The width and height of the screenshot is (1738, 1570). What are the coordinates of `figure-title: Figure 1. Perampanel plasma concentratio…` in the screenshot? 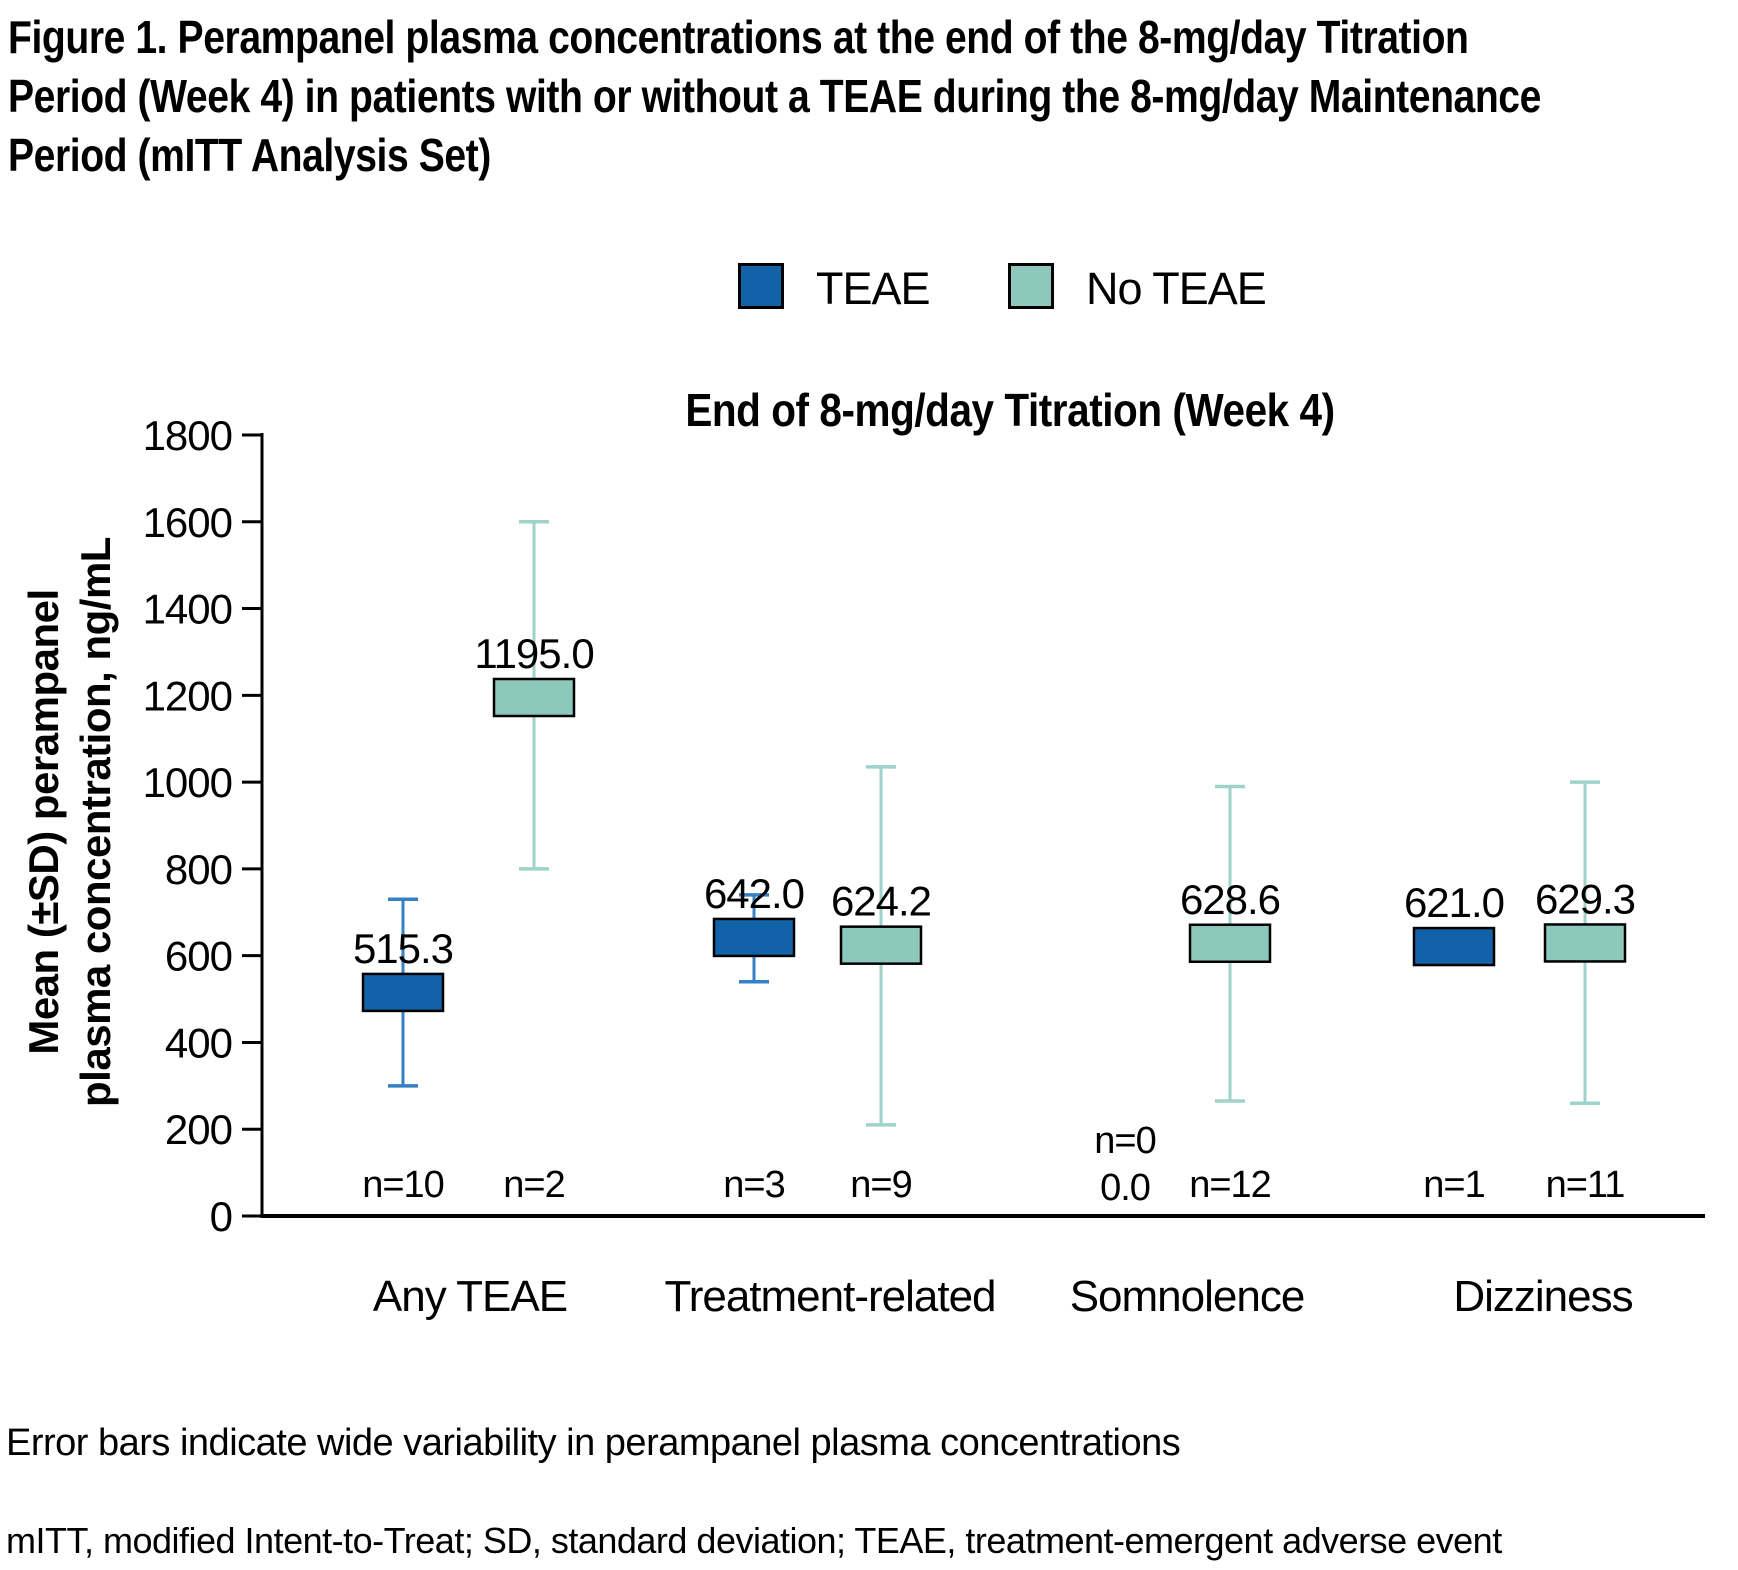 It's located at (774, 96).